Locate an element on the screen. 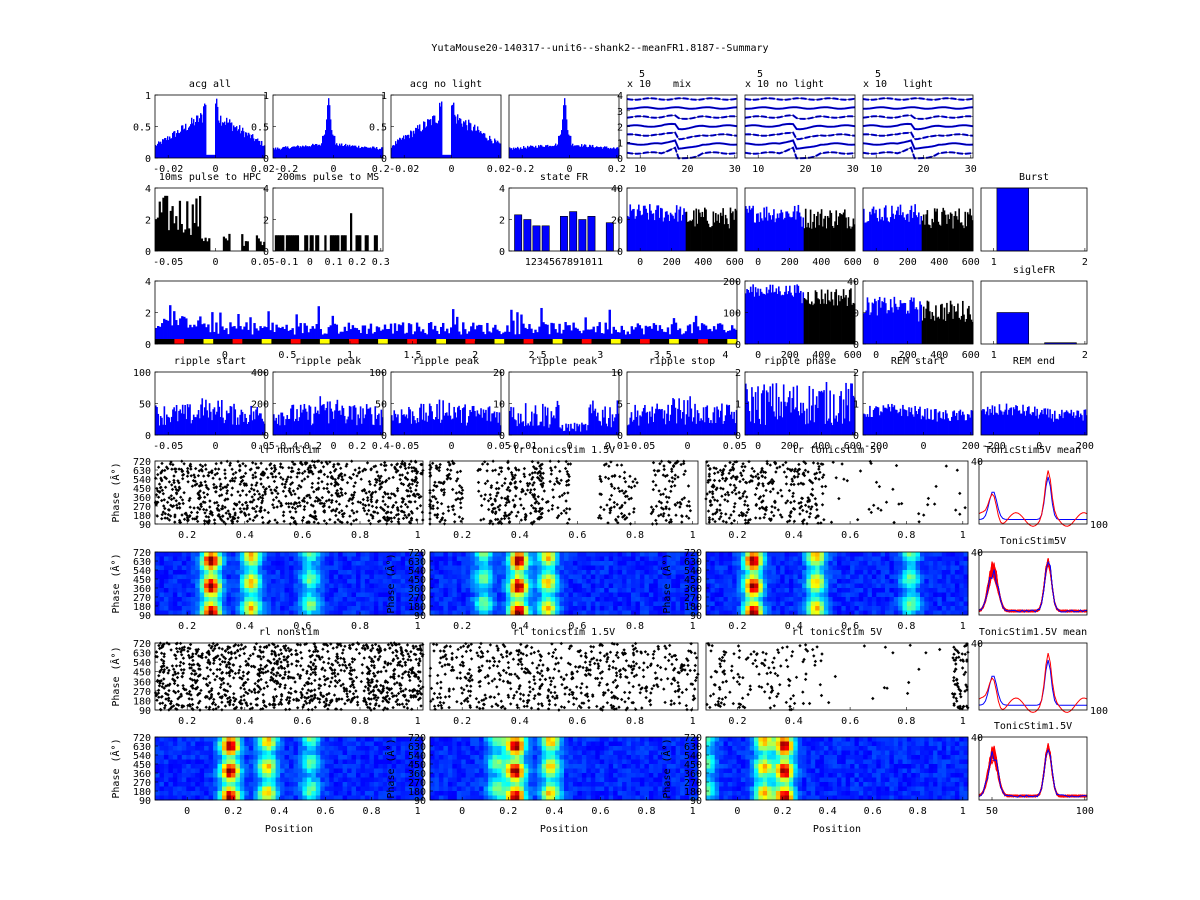 This screenshot has height=900, width=1200. y-tick-label: 2 is located at coordinates (502, 221).